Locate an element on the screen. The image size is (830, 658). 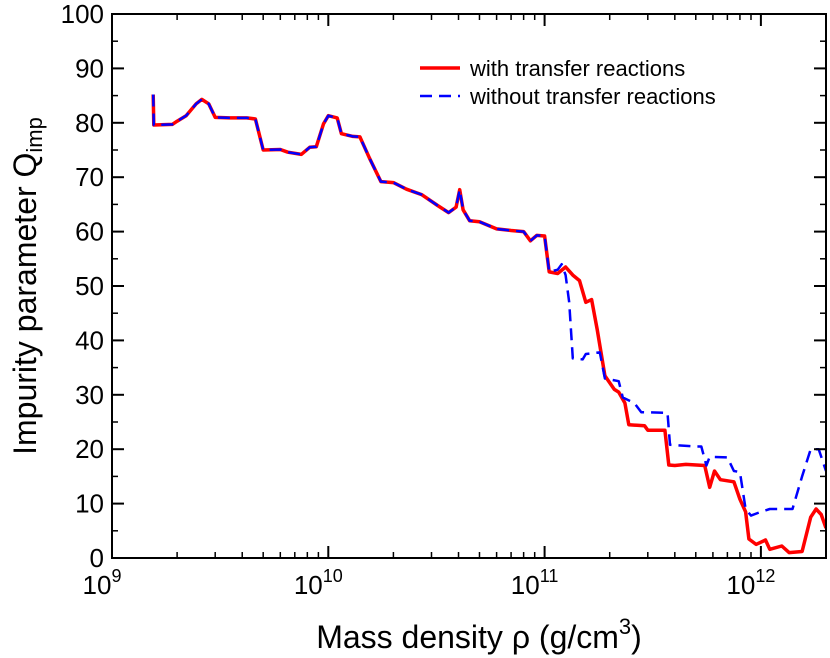
x-tick-label: 1011 is located at coordinates (535, 583).